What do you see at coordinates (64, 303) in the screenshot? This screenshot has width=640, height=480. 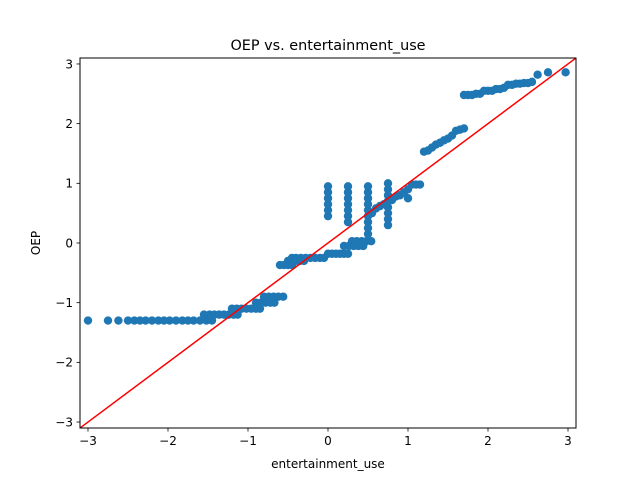 I see `y-tick-label: −1` at bounding box center [64, 303].